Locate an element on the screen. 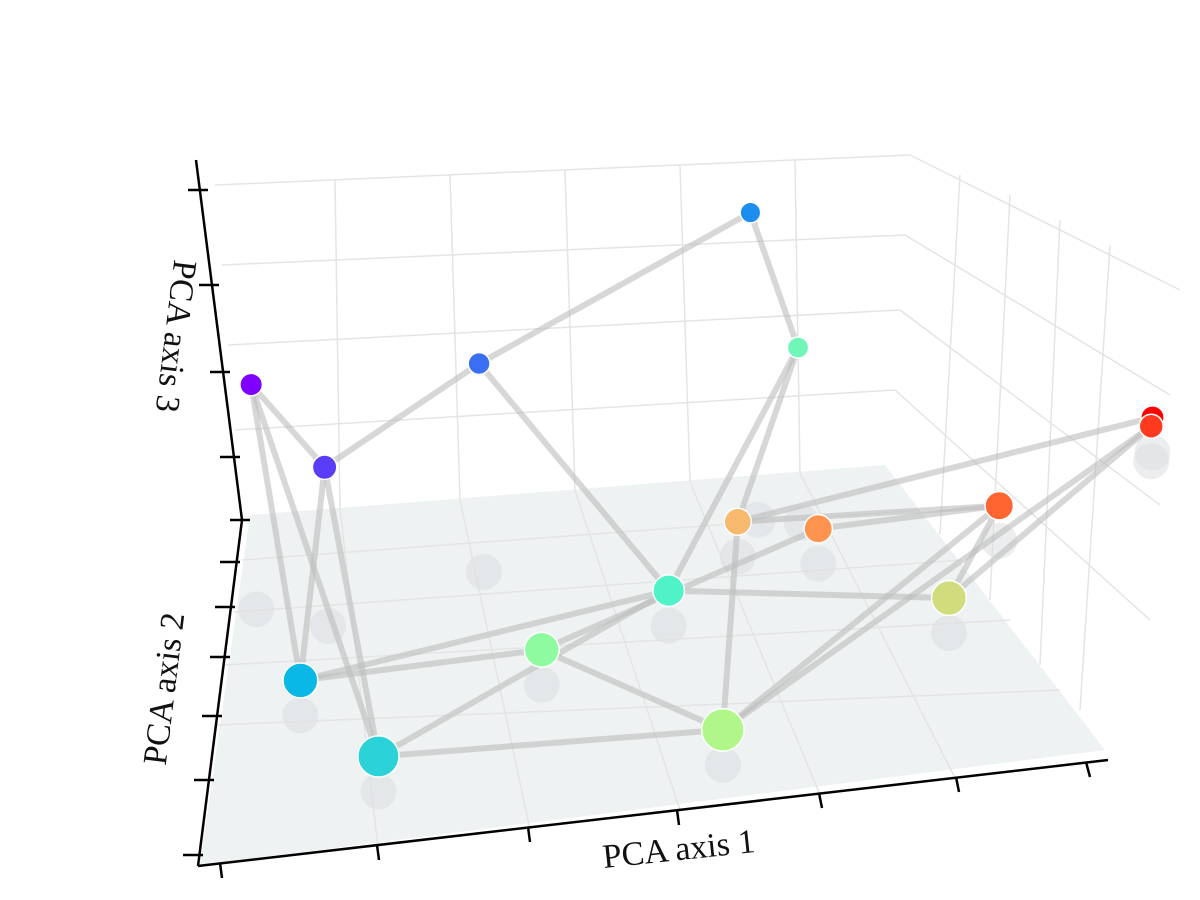 The width and height of the screenshot is (1200, 900). axis-x is located at coordinates (653, 818).